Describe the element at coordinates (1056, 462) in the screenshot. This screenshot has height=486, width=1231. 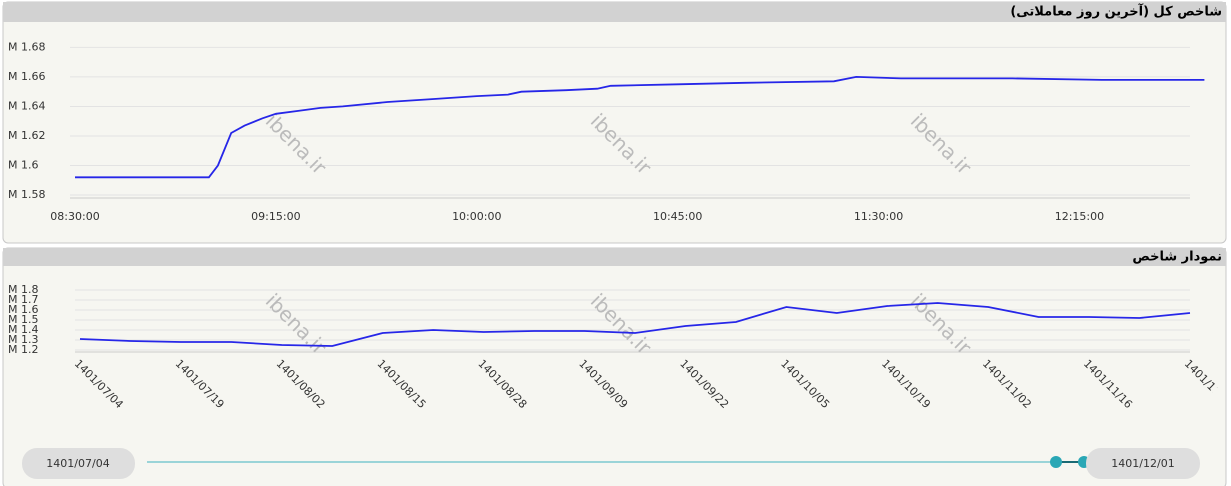
I see `slider-handle` at that location.